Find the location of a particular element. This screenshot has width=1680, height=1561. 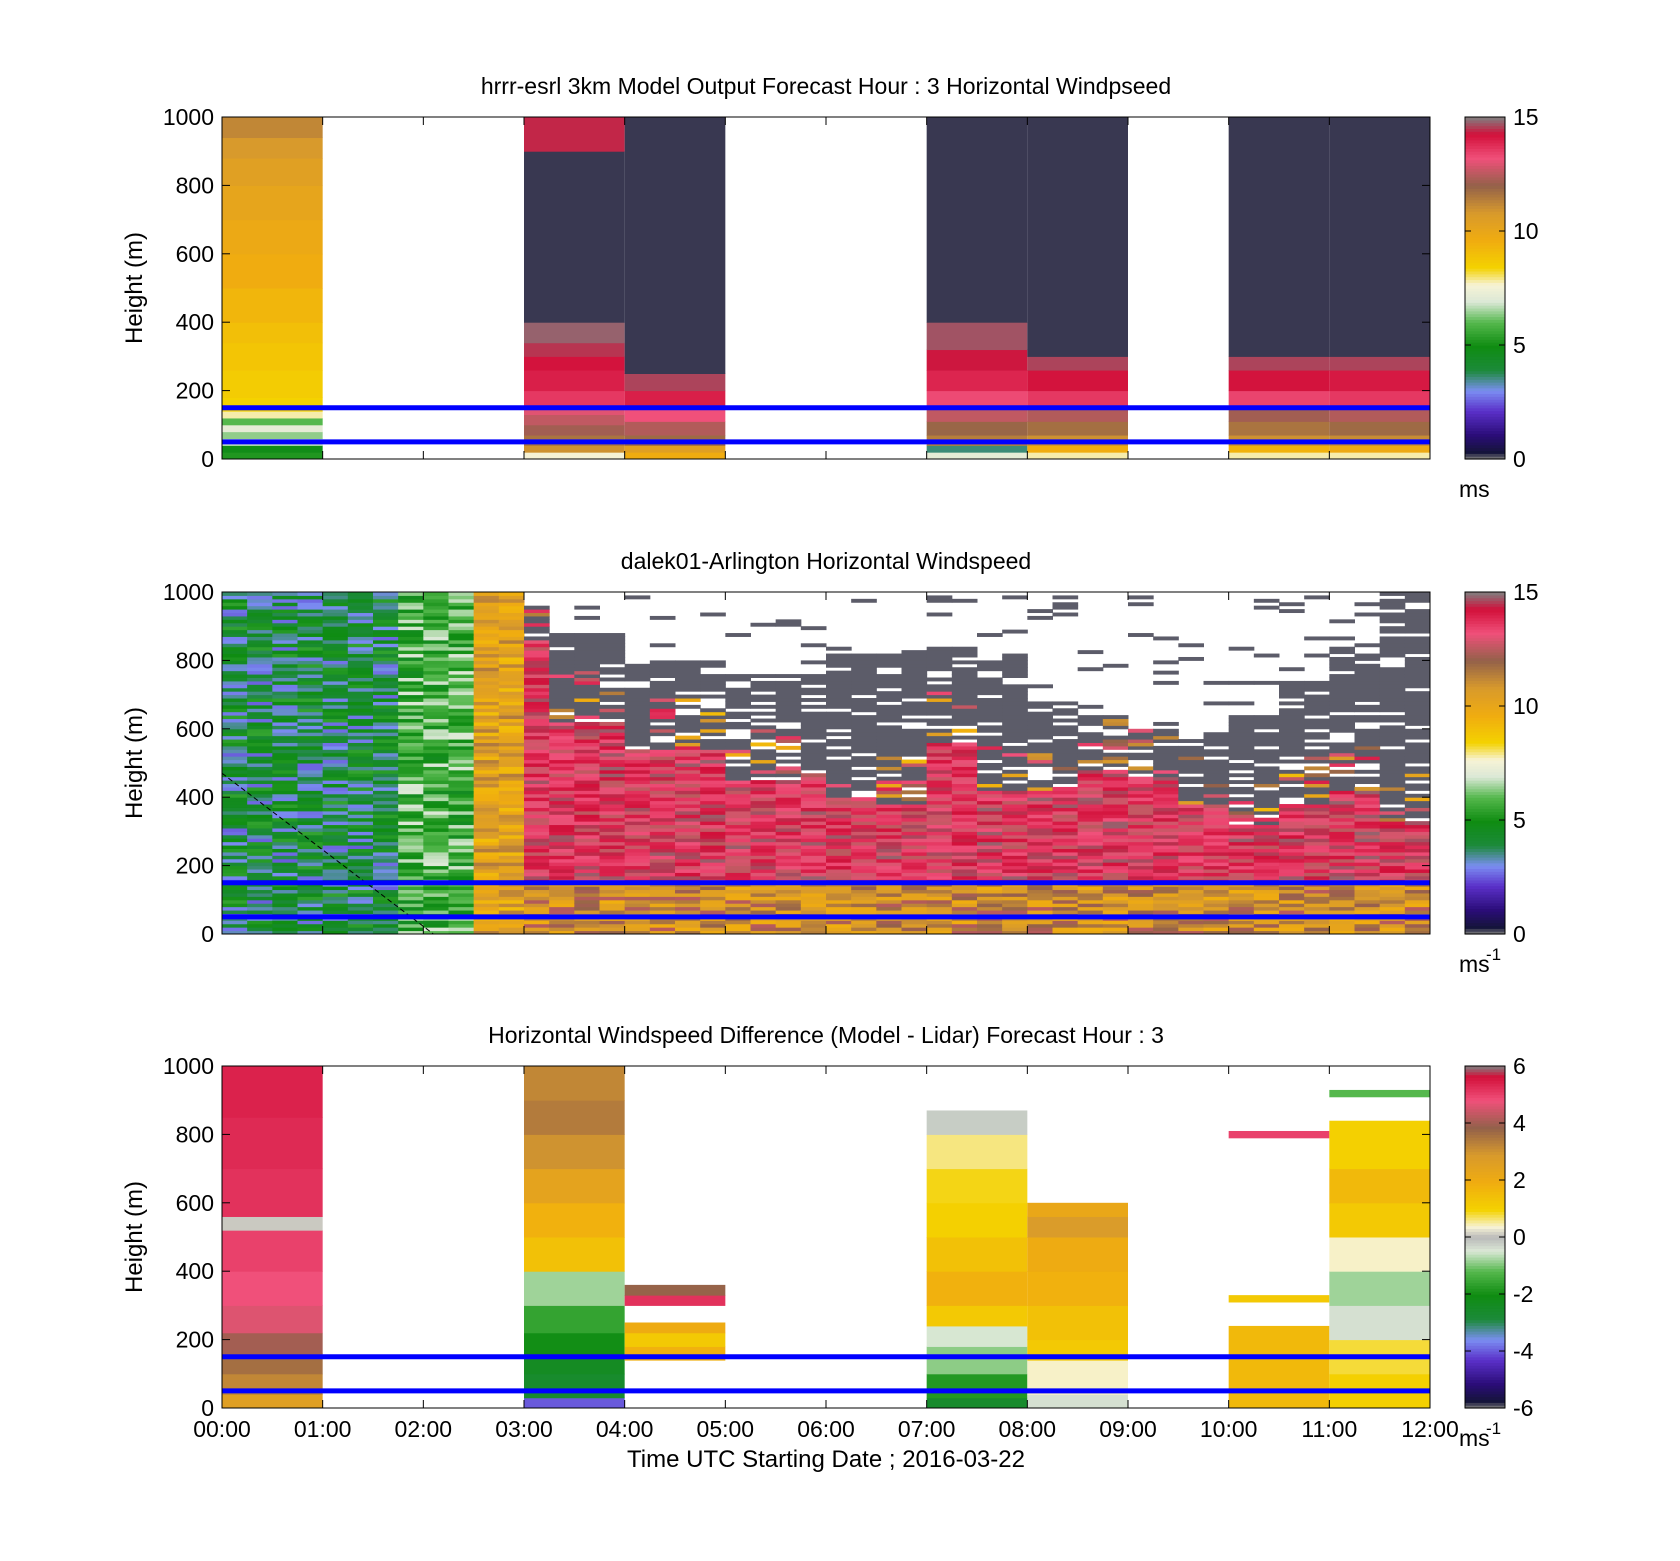

x-tick-label: 06:00 is located at coordinates (826, 1429).